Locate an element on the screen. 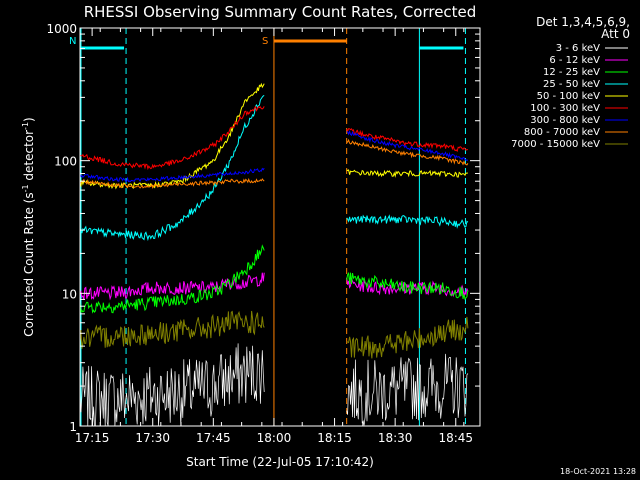 The height and width of the screenshot is (480, 640). generation-timestamp: 18-Oct-2021 13:28 is located at coordinates (598, 471).